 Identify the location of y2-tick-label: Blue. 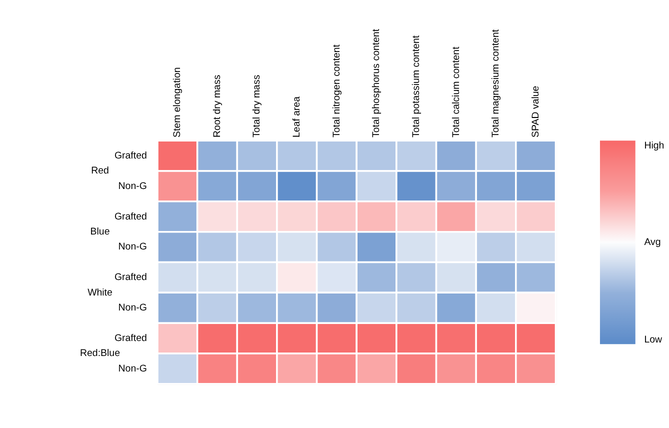
(100, 232).